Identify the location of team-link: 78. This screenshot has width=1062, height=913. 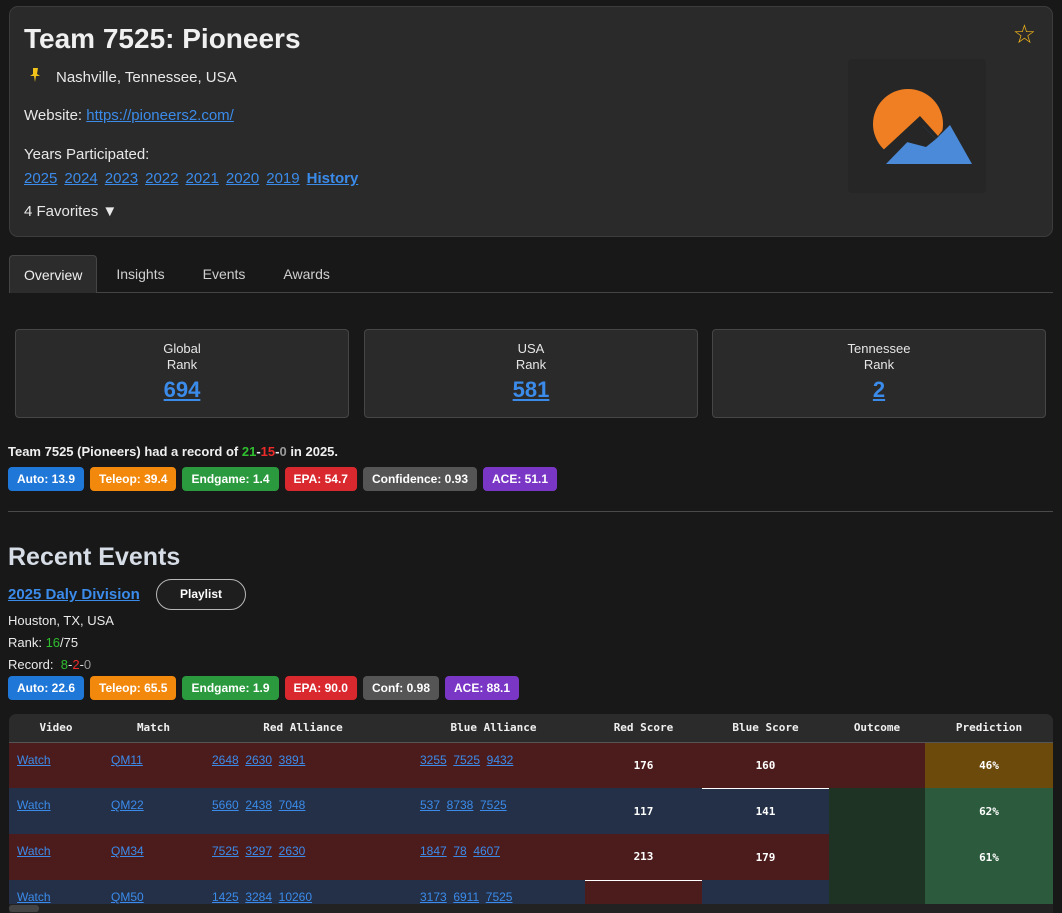
(460, 851).